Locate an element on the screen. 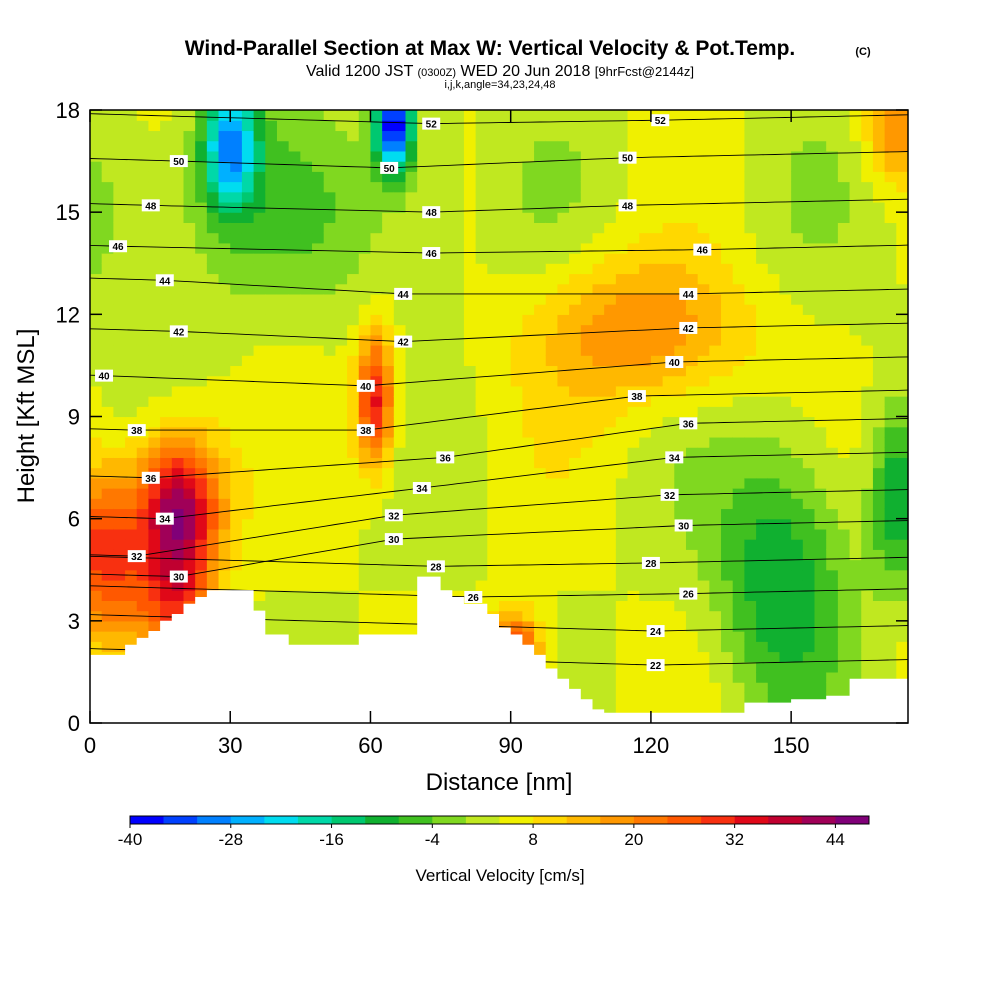 The image size is (1000, 1000). terrain-mask is located at coordinates (499, 649).